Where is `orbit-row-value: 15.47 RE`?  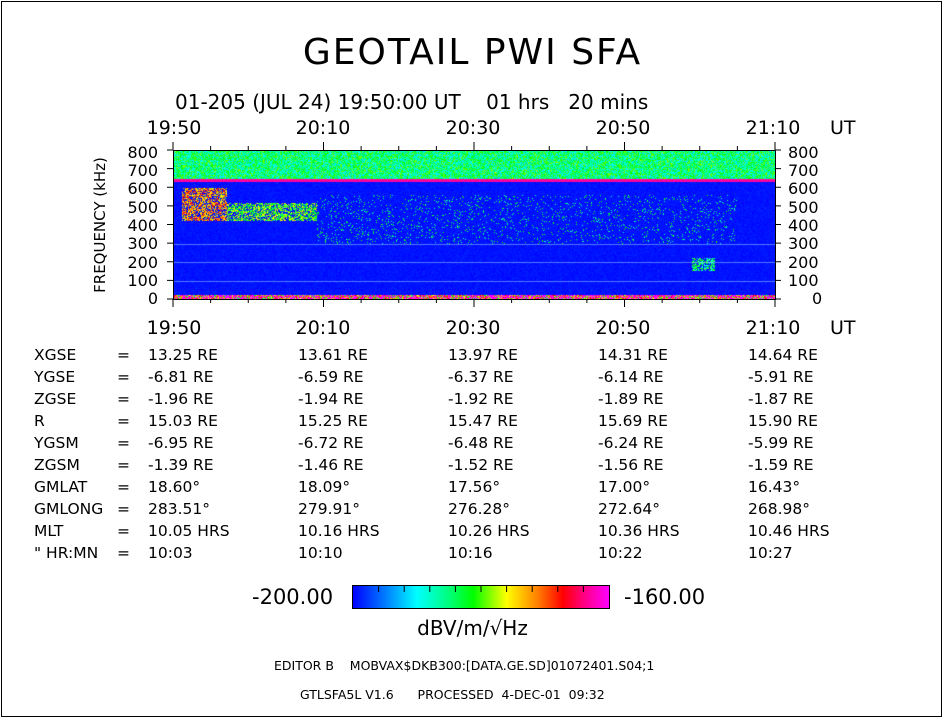 orbit-row-value: 15.47 RE is located at coordinates (483, 421).